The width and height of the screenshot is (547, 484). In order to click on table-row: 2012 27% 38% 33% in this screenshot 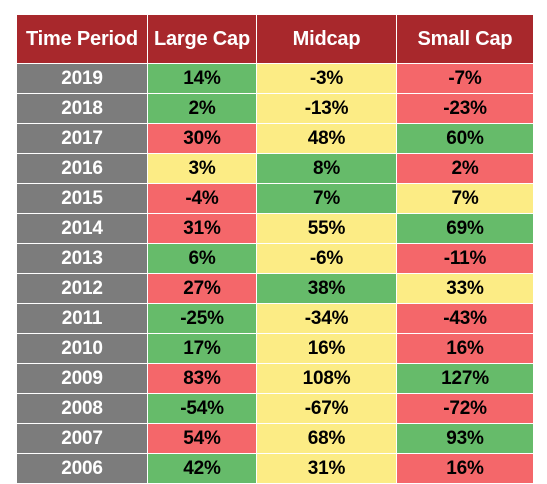, I will do `click(275, 288)`.